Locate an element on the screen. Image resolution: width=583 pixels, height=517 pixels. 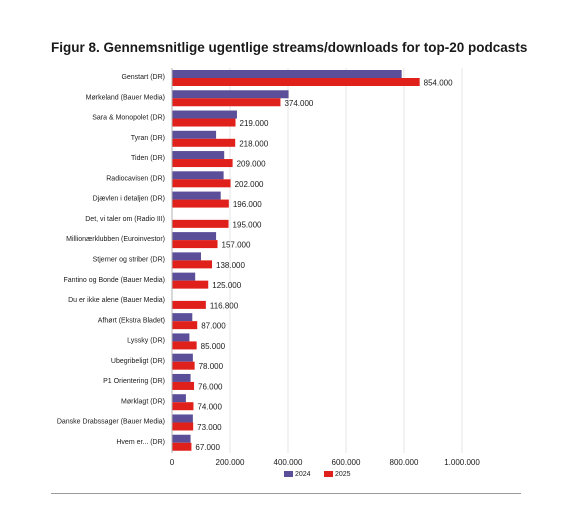
category-label: Stjerner og striber (DR) is located at coordinates (129, 260).